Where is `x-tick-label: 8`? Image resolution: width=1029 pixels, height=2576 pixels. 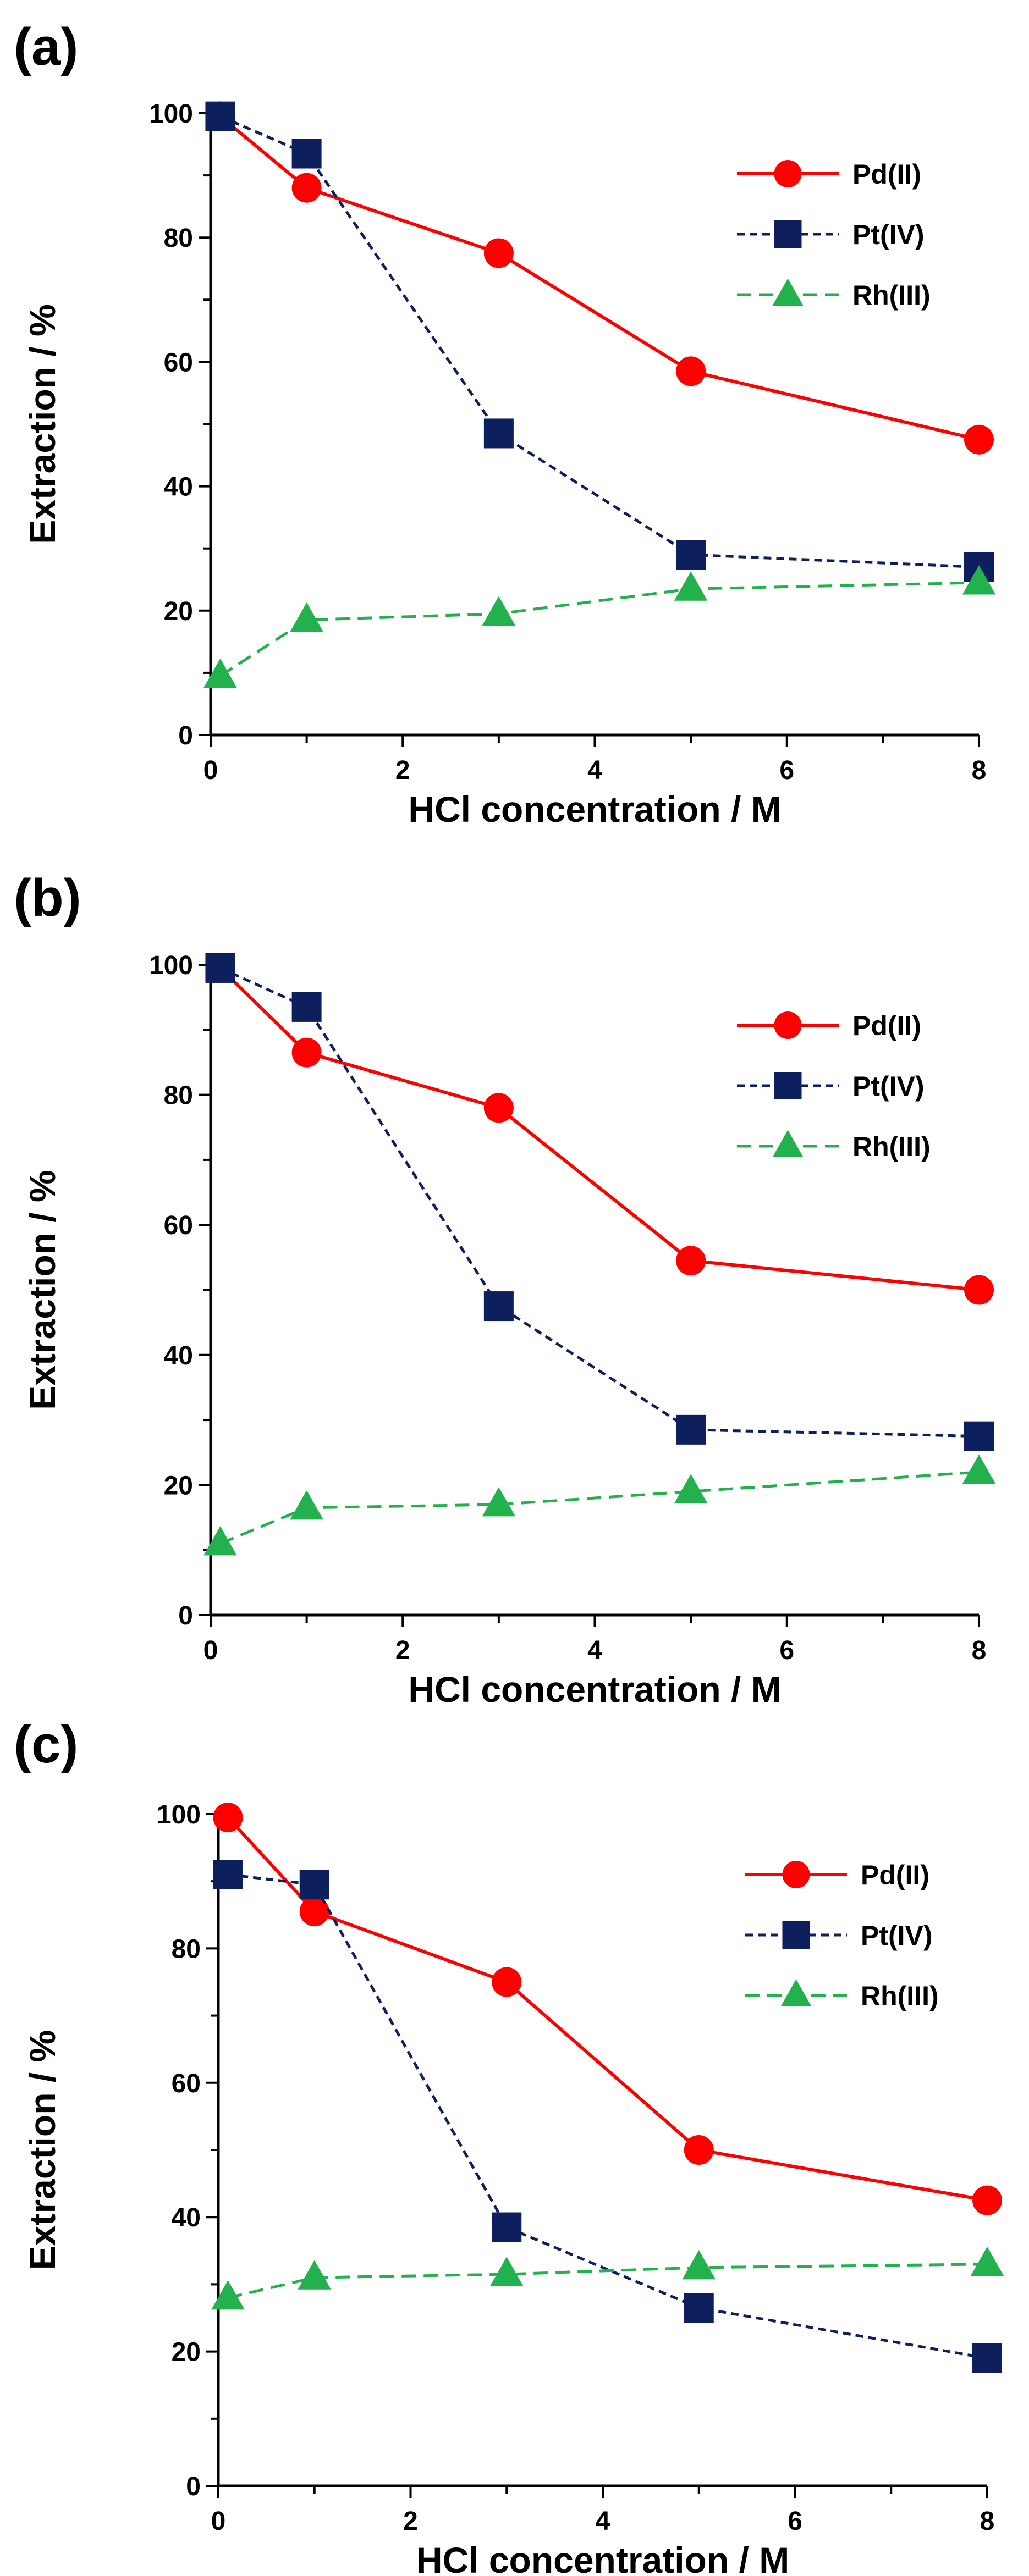
x-tick-label: 8 is located at coordinates (987, 2521).